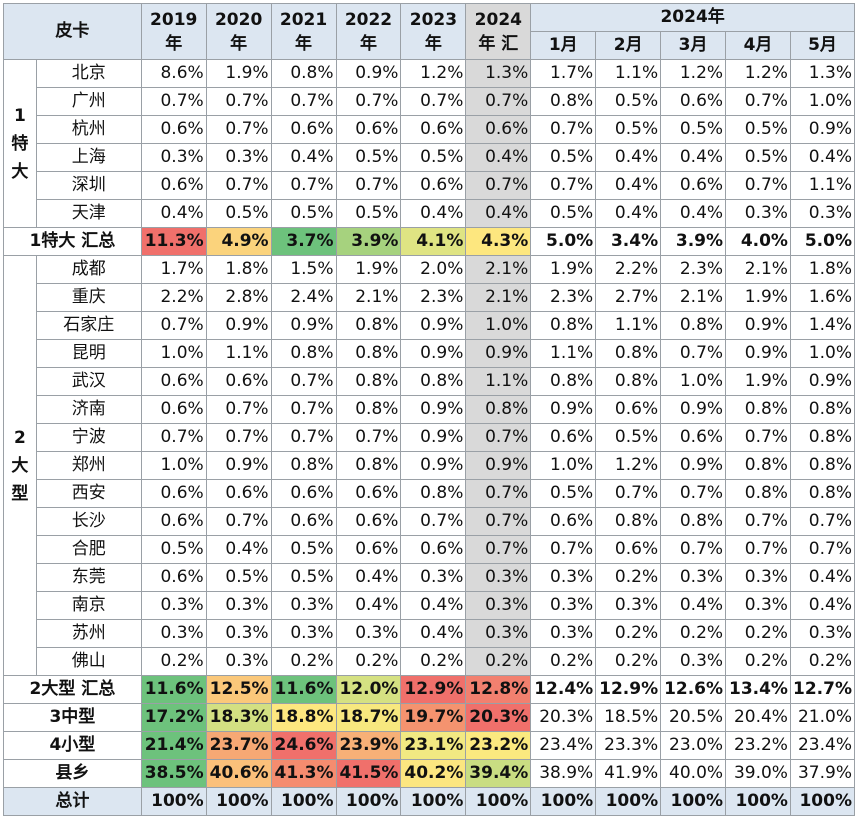  Describe the element at coordinates (822, 353) in the screenshot. I see `value-cell: 1.0%` at that location.